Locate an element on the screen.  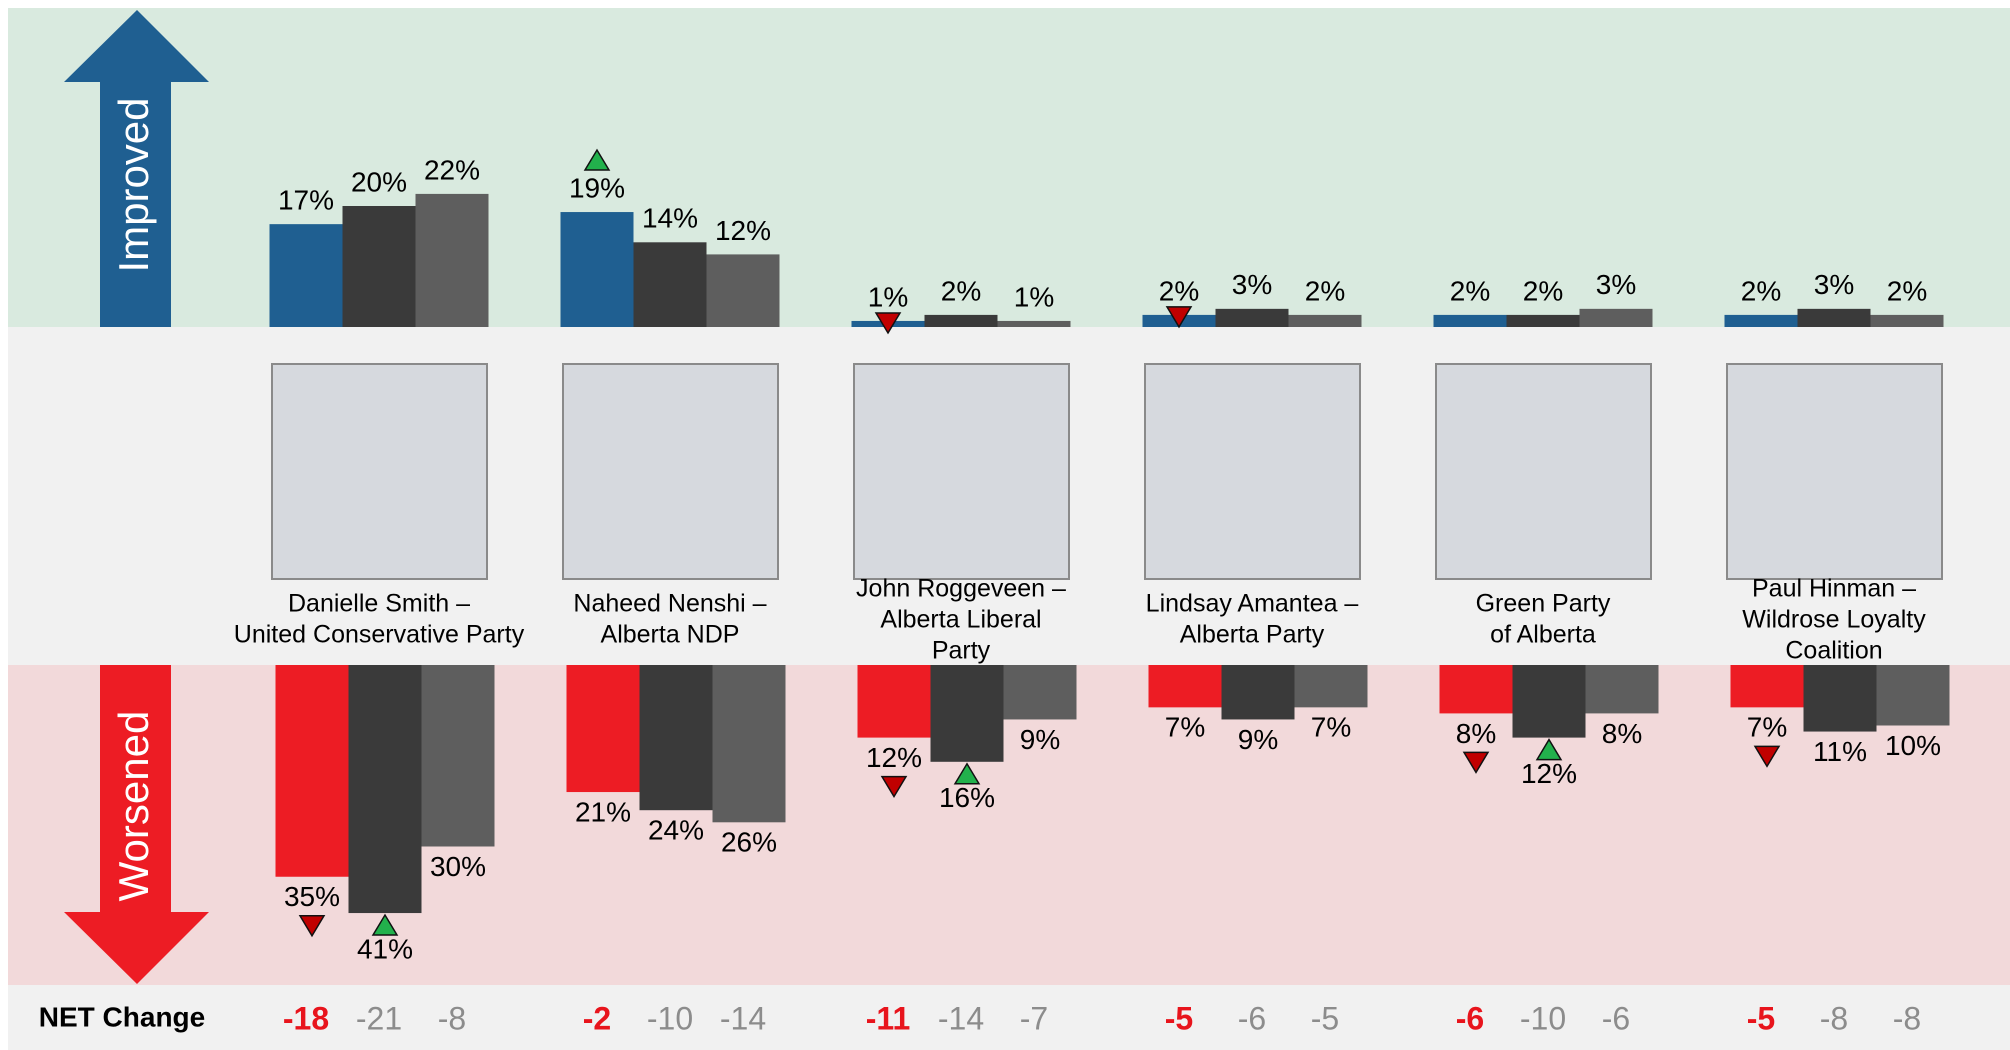
net-label: NET Change is located at coordinates (122, 1016).